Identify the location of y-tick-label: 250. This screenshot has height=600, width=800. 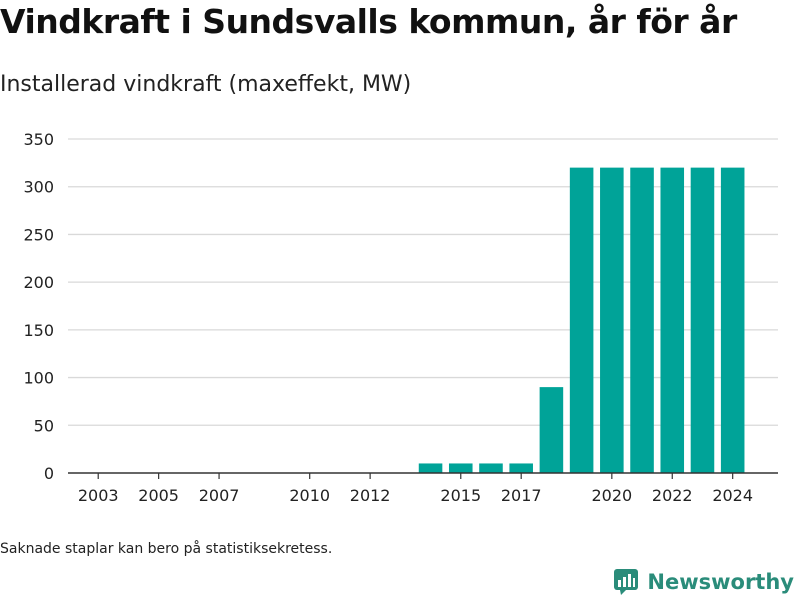
(38, 234).